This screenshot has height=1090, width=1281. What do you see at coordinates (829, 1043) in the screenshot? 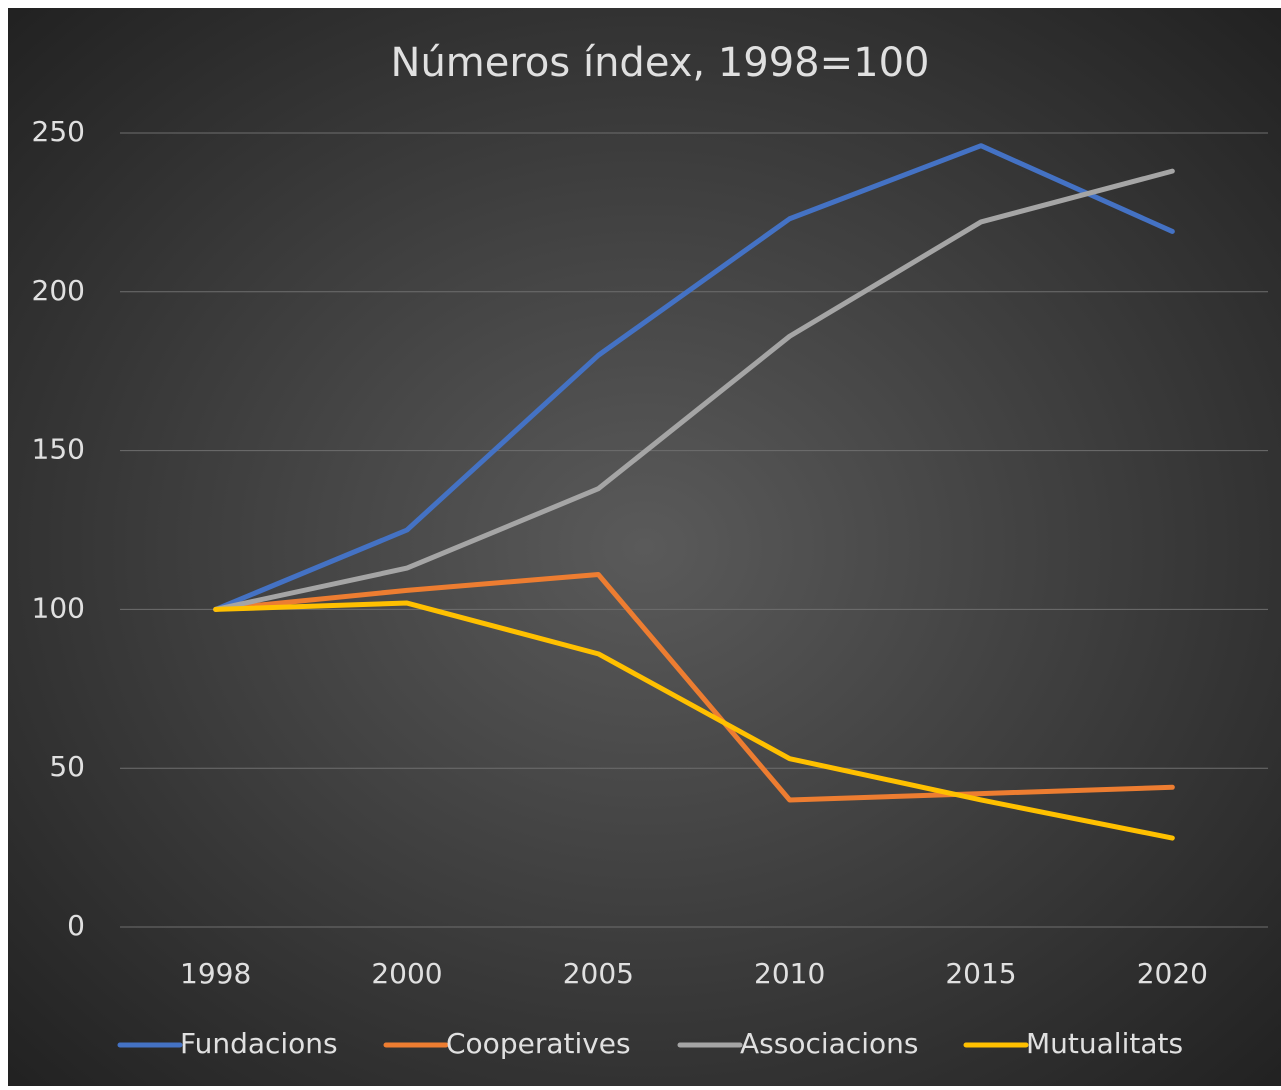
I see `legend-label: Associacions` at bounding box center [829, 1043].